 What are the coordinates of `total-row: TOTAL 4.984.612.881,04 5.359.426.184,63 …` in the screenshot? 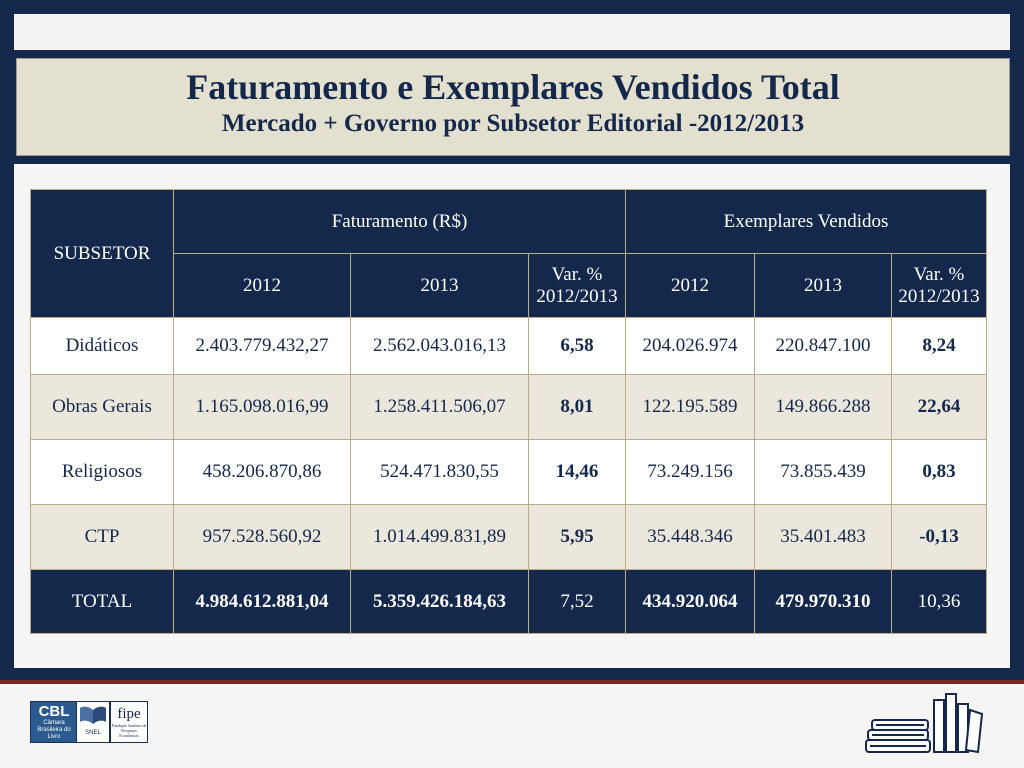 It's located at (508, 601).